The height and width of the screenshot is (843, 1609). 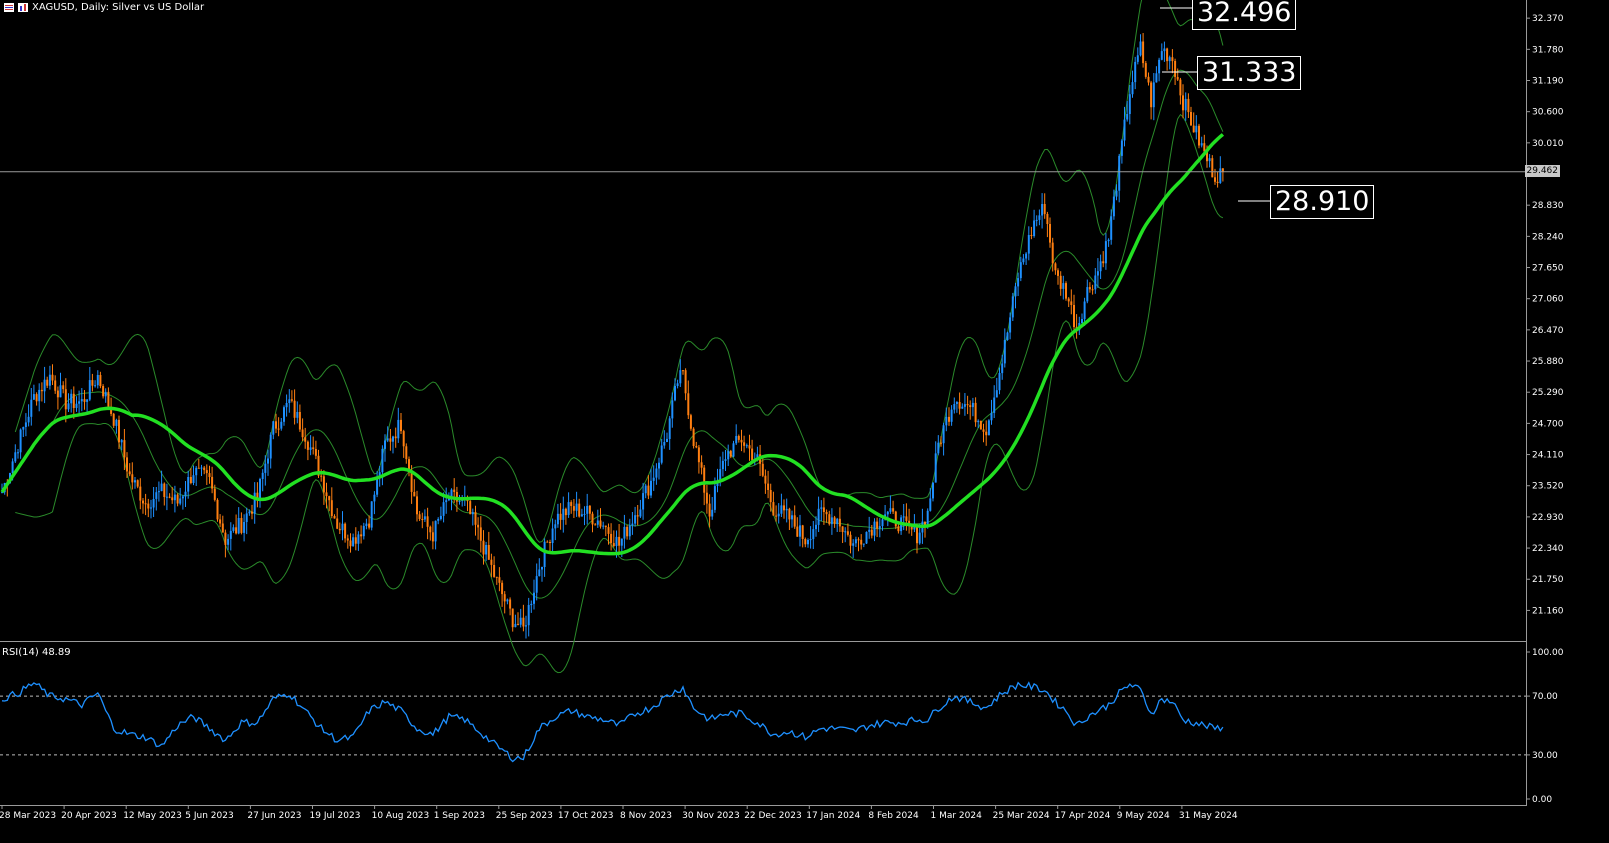 What do you see at coordinates (401, 816) in the screenshot?
I see `time-tick-label: 10 Aug 2023` at bounding box center [401, 816].